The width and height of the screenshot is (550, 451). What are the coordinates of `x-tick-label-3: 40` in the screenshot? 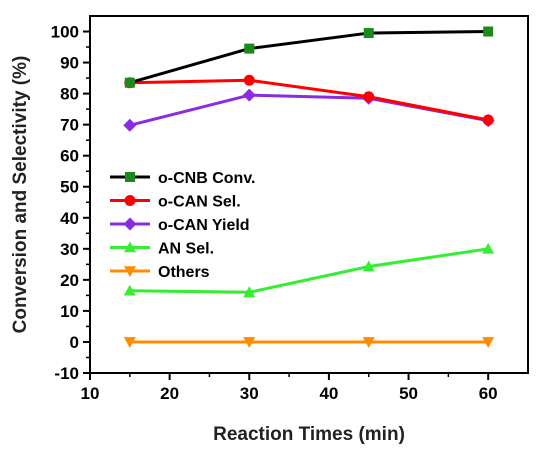 It's located at (328, 393).